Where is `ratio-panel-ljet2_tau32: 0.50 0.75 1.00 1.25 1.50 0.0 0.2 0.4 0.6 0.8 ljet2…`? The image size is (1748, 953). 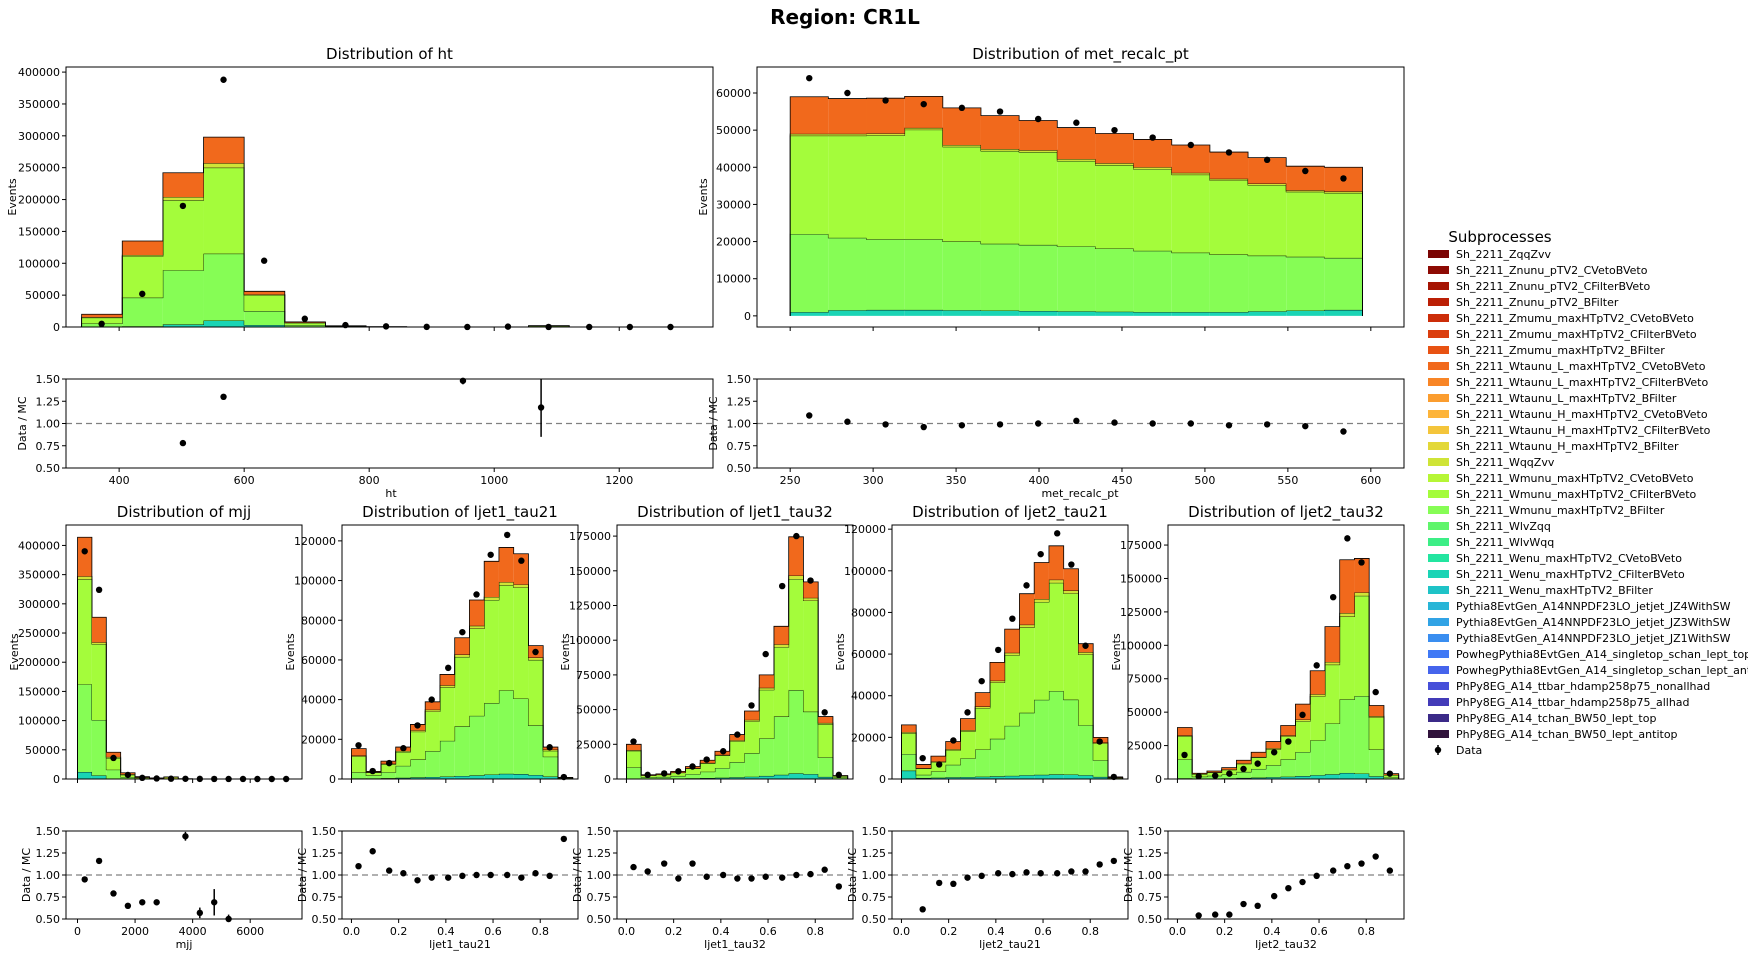 ratio-panel-ljet2_tau32: 0.50 0.75 1.00 1.25 1.50 0.0 0.2 0.4 0.6 0.8 ljet2… is located at coordinates (1263, 888).